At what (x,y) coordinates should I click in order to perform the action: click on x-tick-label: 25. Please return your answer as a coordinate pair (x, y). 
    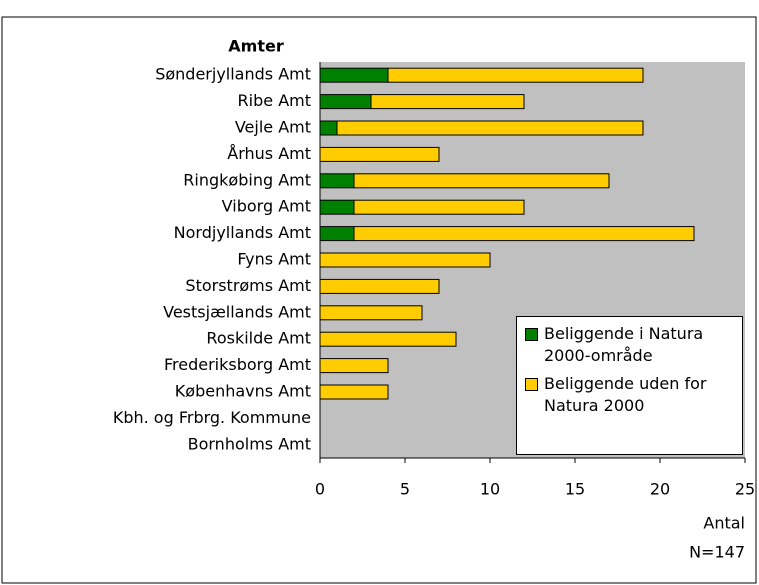
    Looking at the image, I should click on (745, 489).